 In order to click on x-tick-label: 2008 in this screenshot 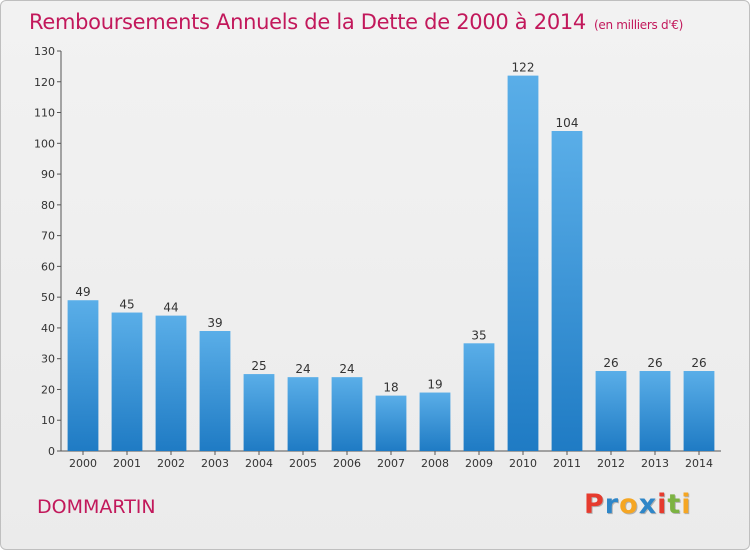, I will do `click(435, 463)`.